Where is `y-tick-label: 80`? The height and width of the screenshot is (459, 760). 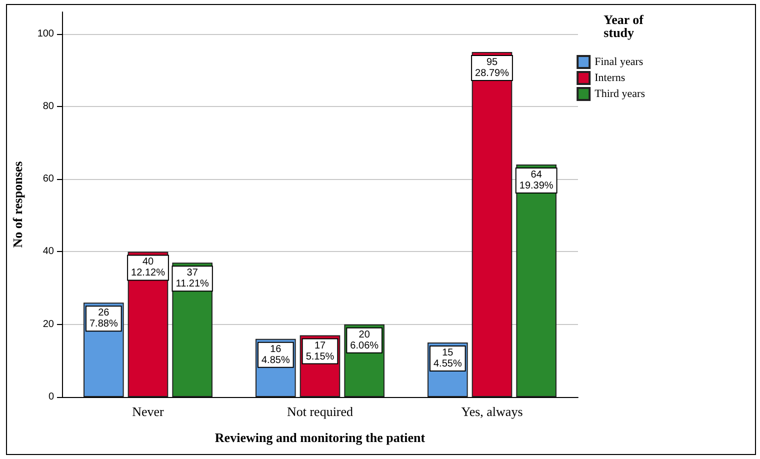
y-tick-label: 80 is located at coordinates (48, 106).